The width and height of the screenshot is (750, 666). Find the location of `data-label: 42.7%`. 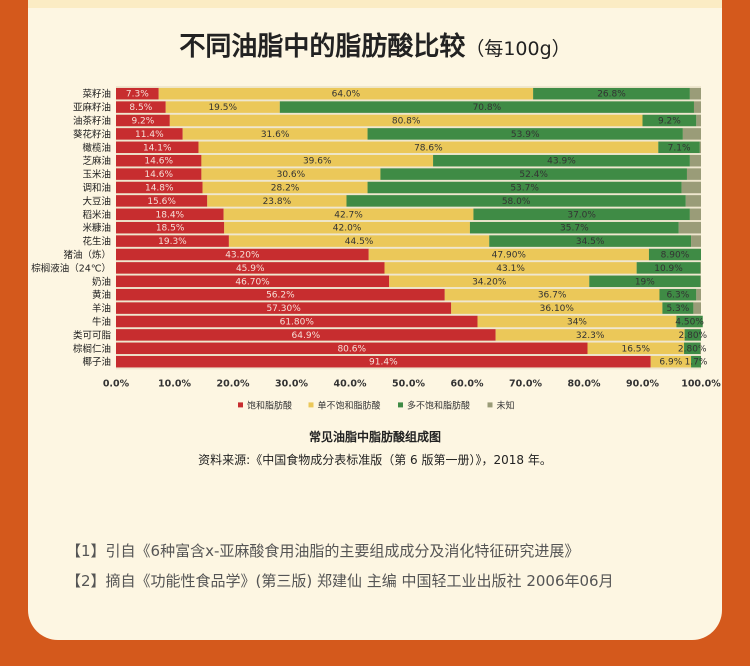

data-label: 42.7% is located at coordinates (348, 215).